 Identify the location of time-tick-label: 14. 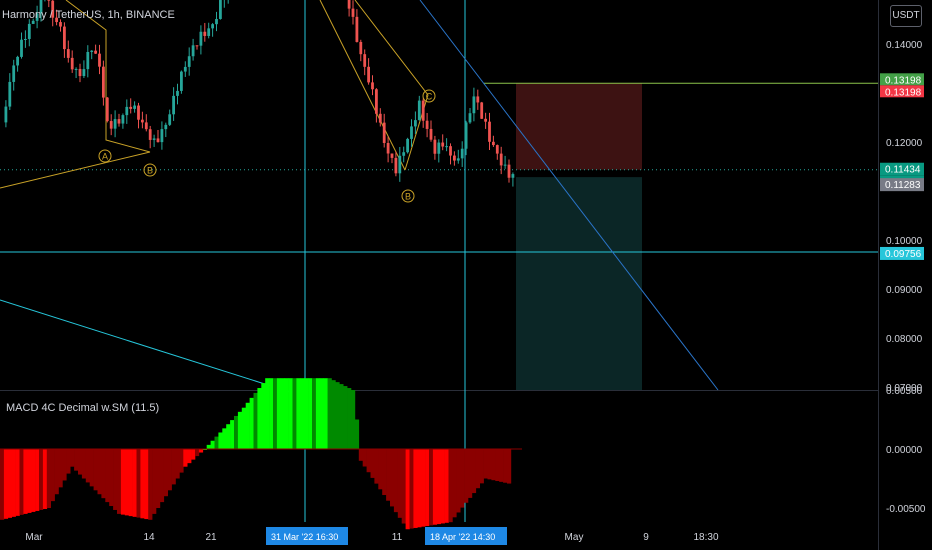
(149, 537).